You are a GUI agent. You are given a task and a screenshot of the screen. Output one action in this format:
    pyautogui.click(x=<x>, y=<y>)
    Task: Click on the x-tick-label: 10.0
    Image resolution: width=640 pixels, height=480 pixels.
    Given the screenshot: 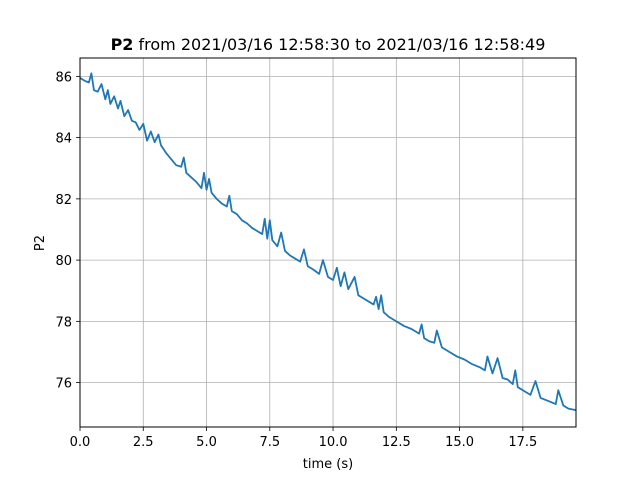 What is the action you would take?
    pyautogui.click(x=333, y=442)
    